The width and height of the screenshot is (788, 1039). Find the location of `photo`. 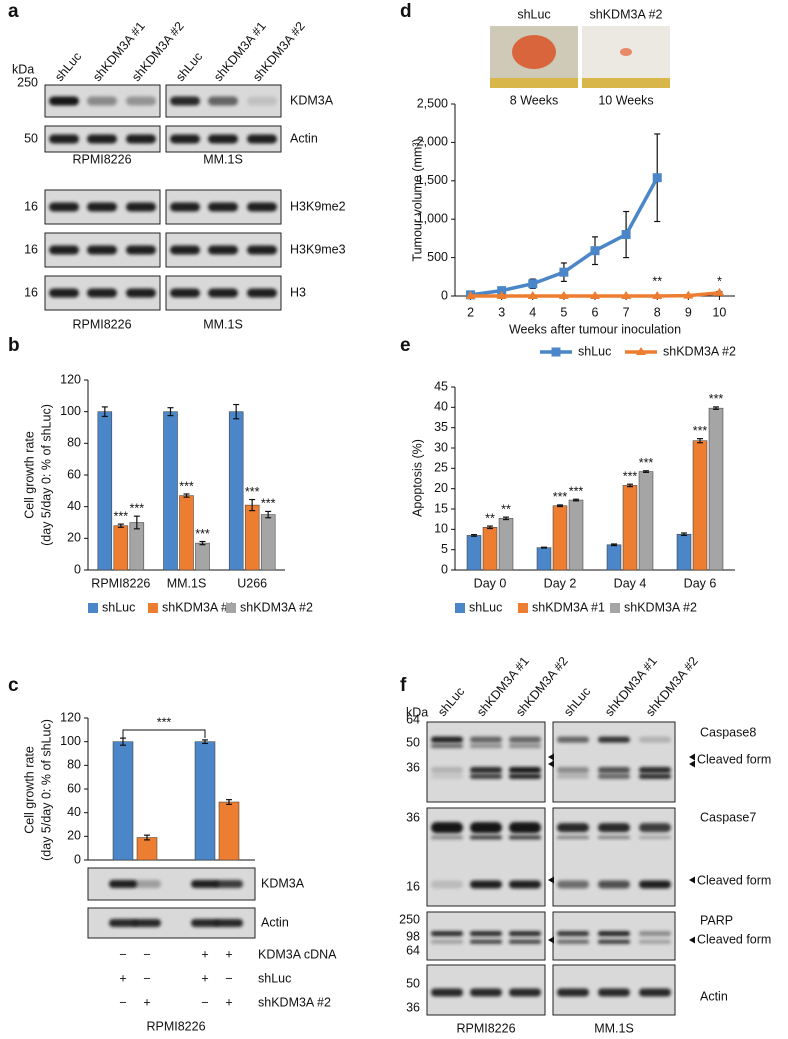

photo is located at coordinates (626, 57).